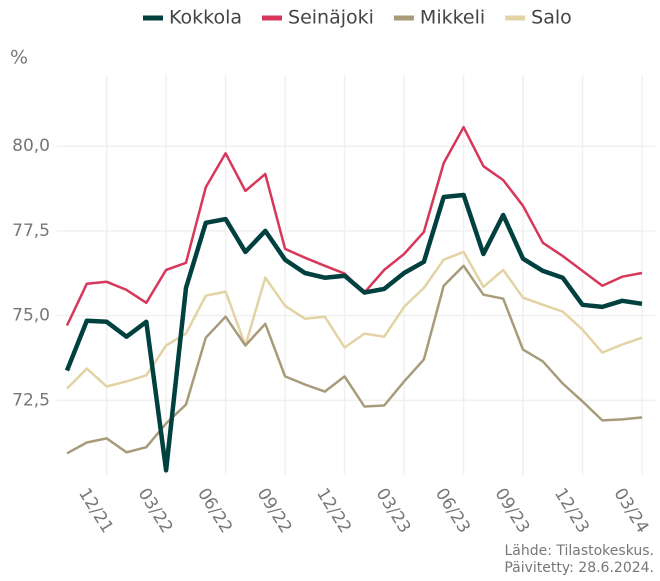 Image resolution: width=660 pixels, height=581 pixels. What do you see at coordinates (631, 511) in the screenshot?
I see `x-tick-label: 03/24` at bounding box center [631, 511].